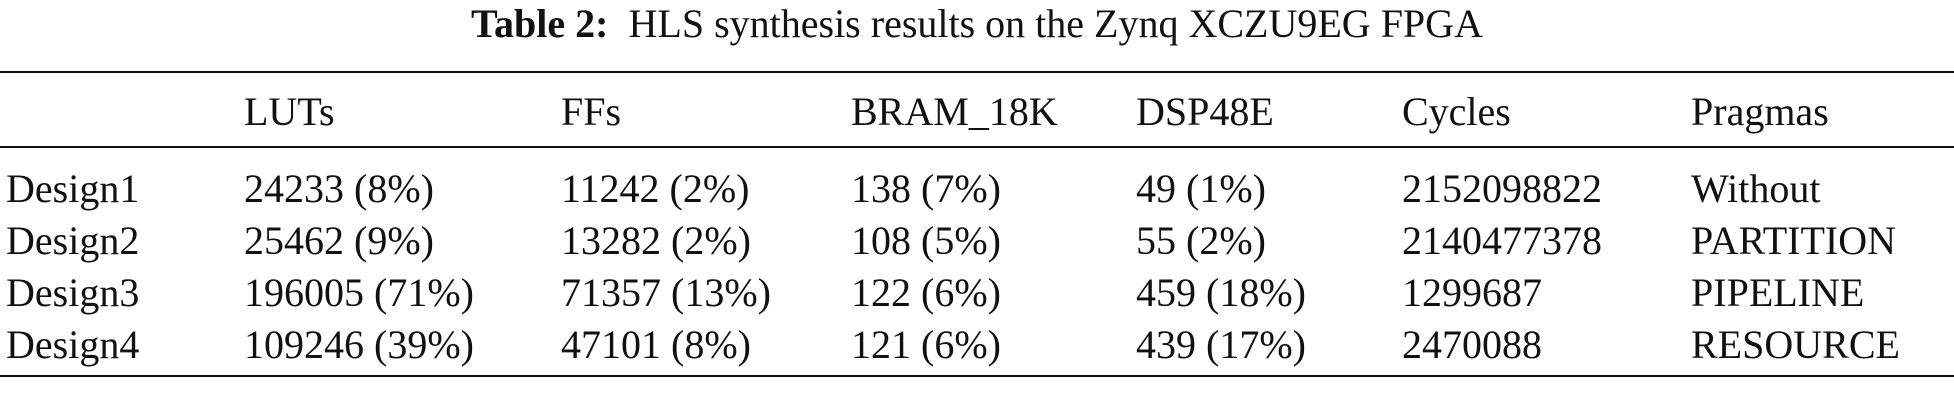 The height and width of the screenshot is (412, 1954). I want to click on table-cell: RESOURCE, so click(1795, 344).